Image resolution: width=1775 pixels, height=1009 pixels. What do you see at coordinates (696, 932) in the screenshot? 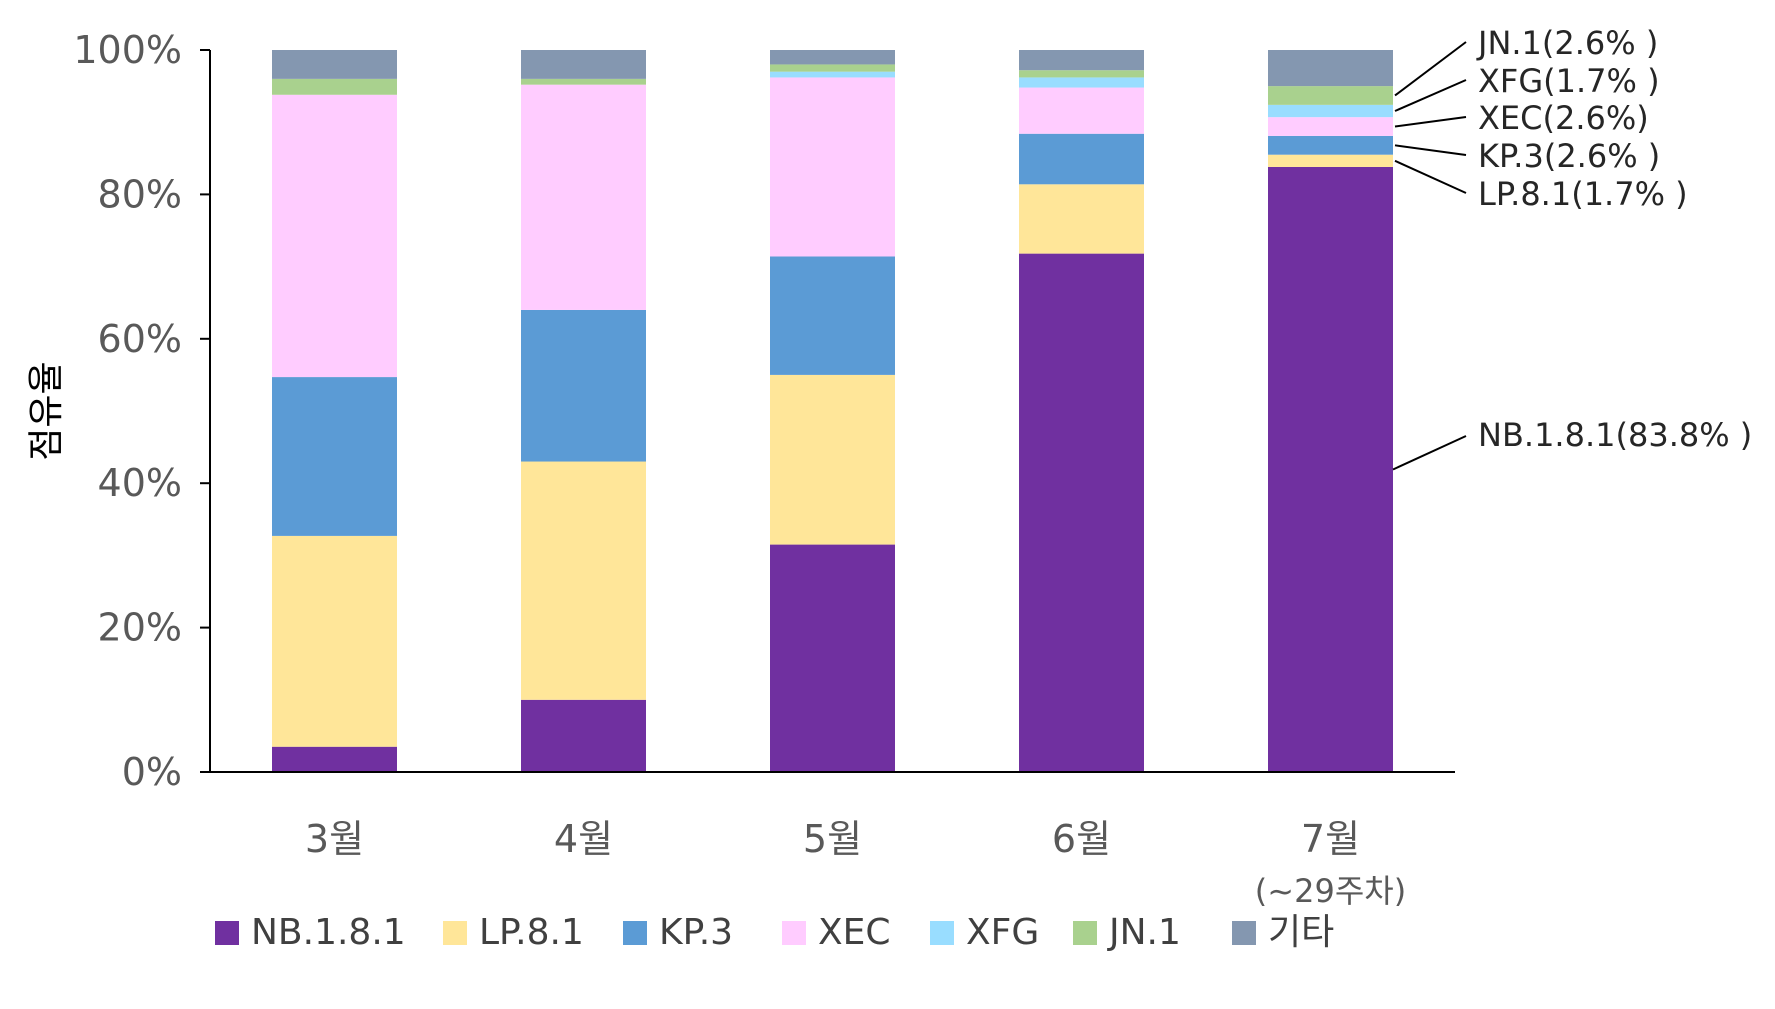
I see `legend-label: KP.3` at bounding box center [696, 932].